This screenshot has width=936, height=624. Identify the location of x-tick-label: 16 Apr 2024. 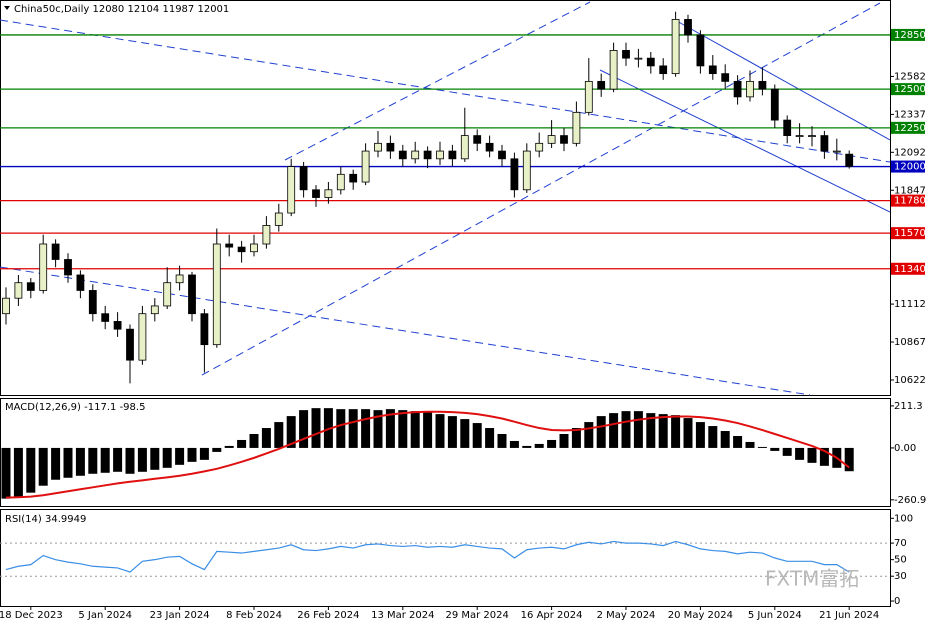
(552, 615).